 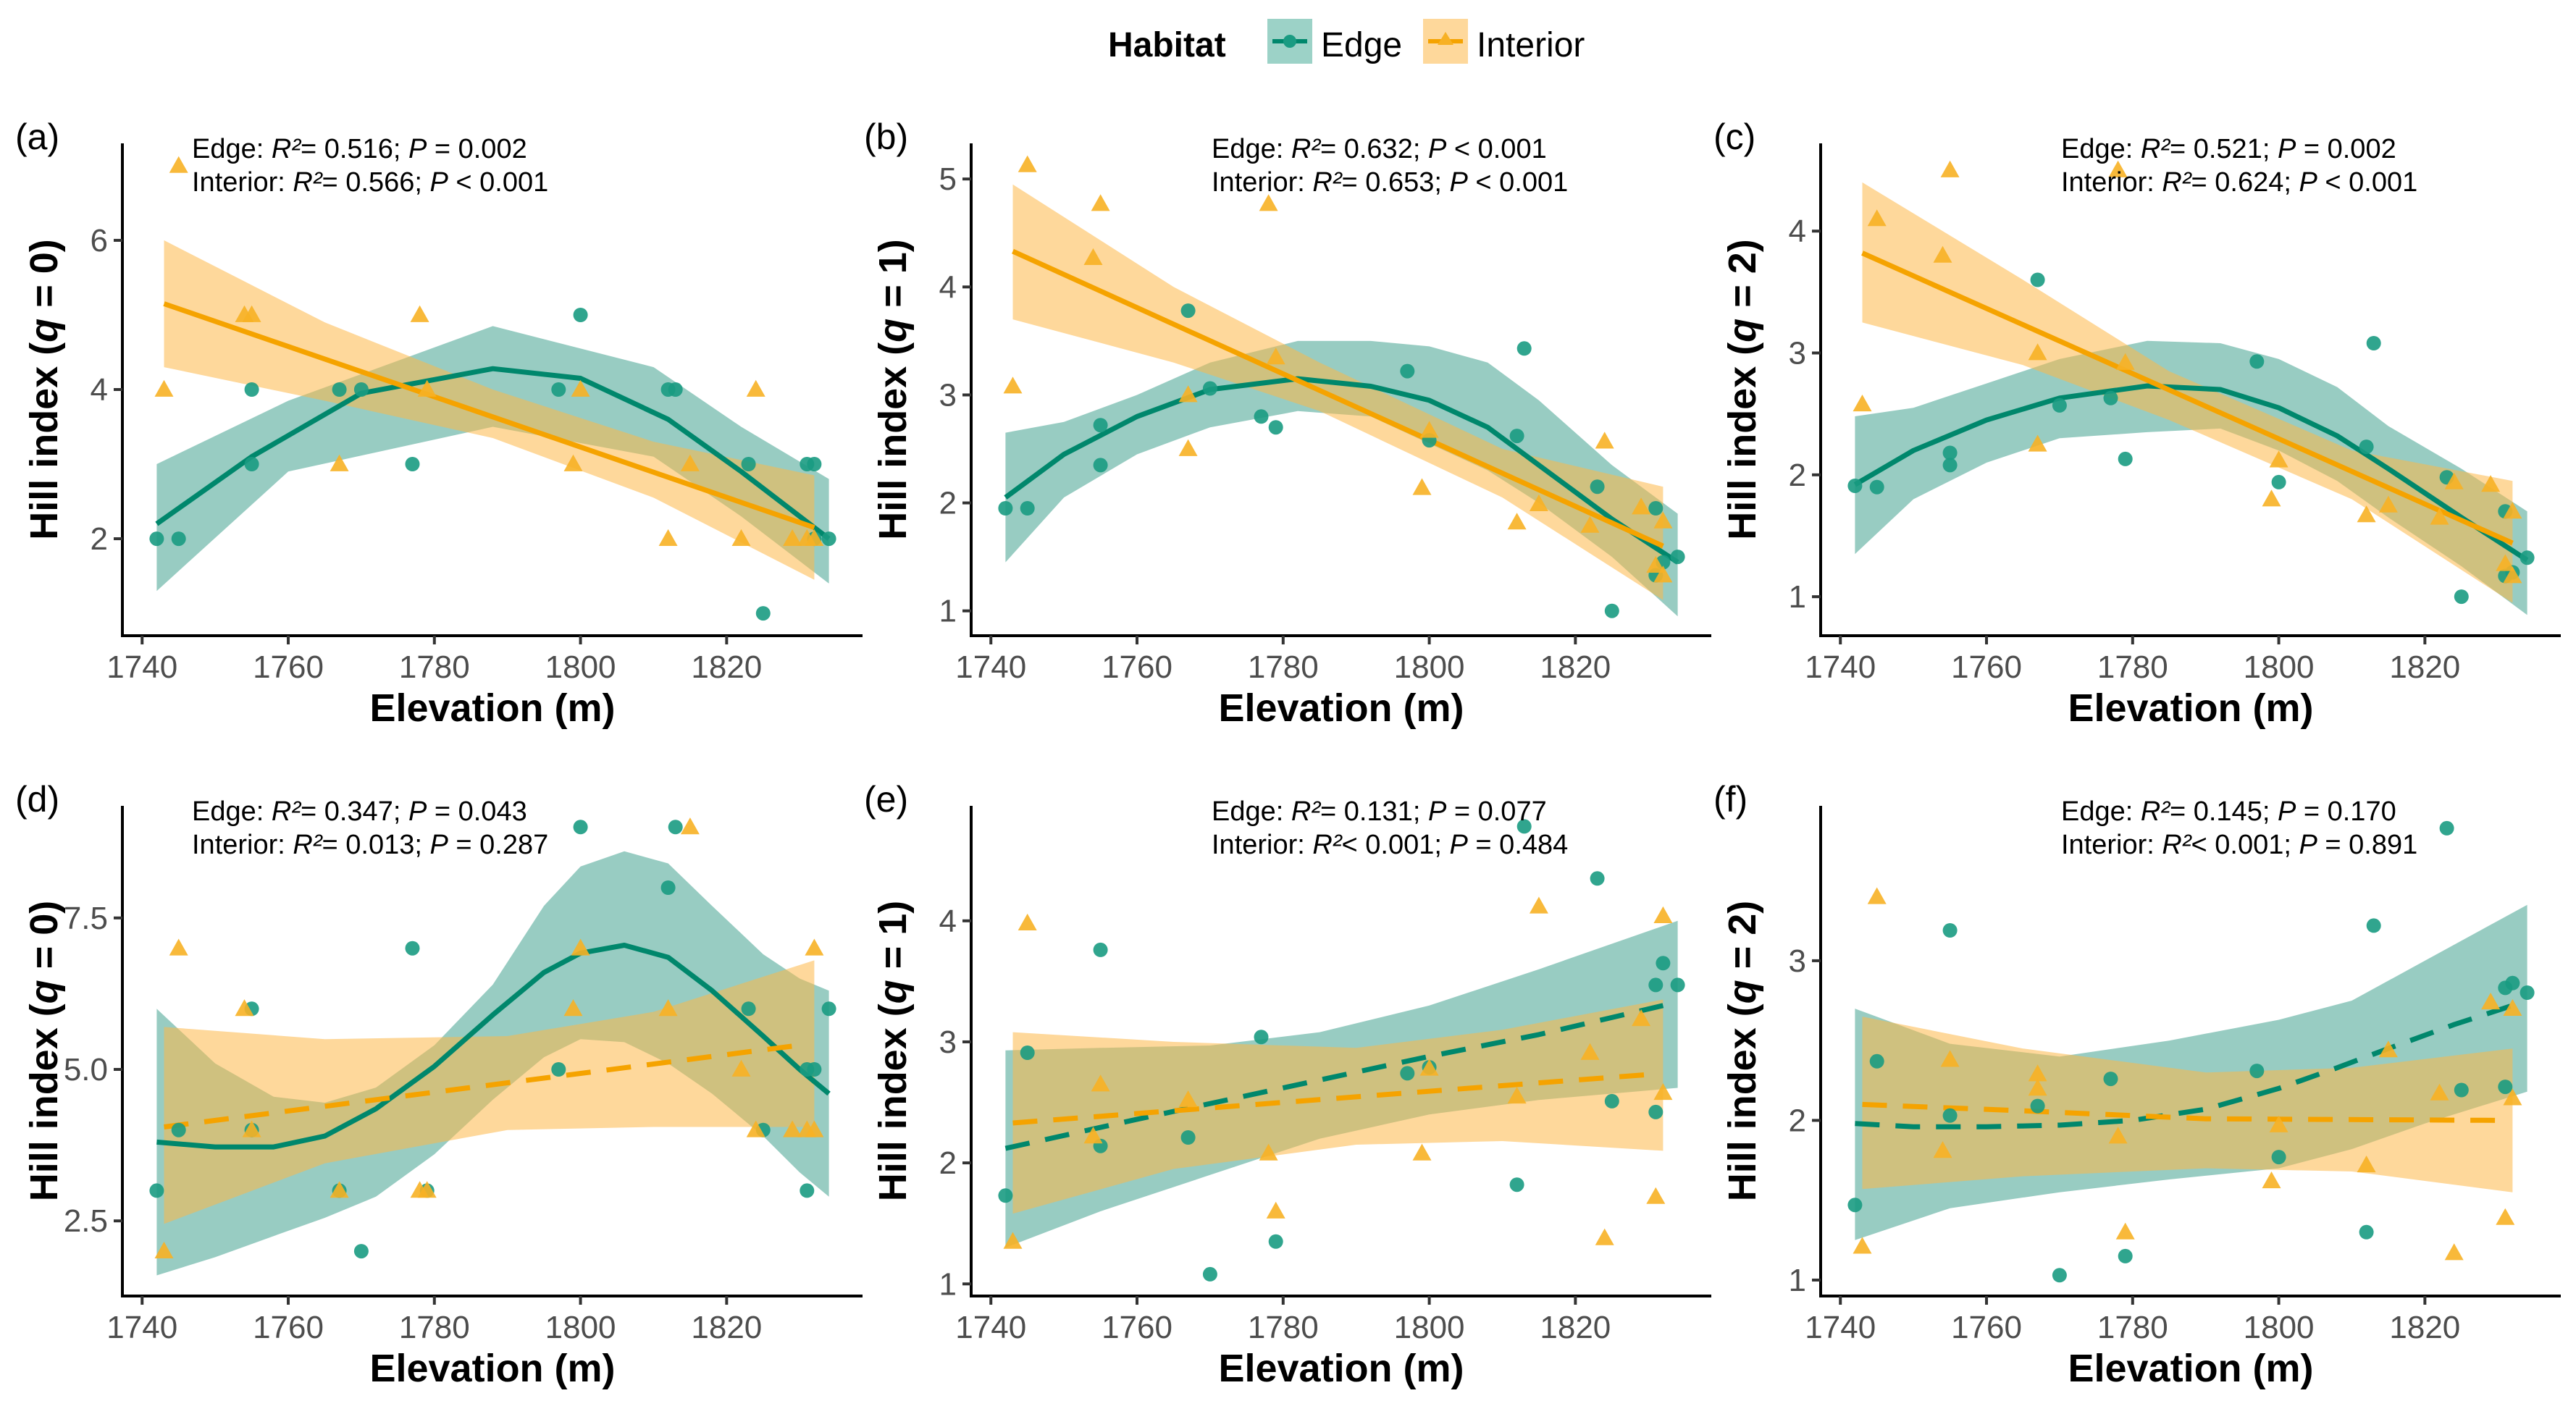 What do you see at coordinates (2228, 811) in the screenshot?
I see `edge-stat-annotation: Edge: R²= 0.145; P = 0.170` at bounding box center [2228, 811].